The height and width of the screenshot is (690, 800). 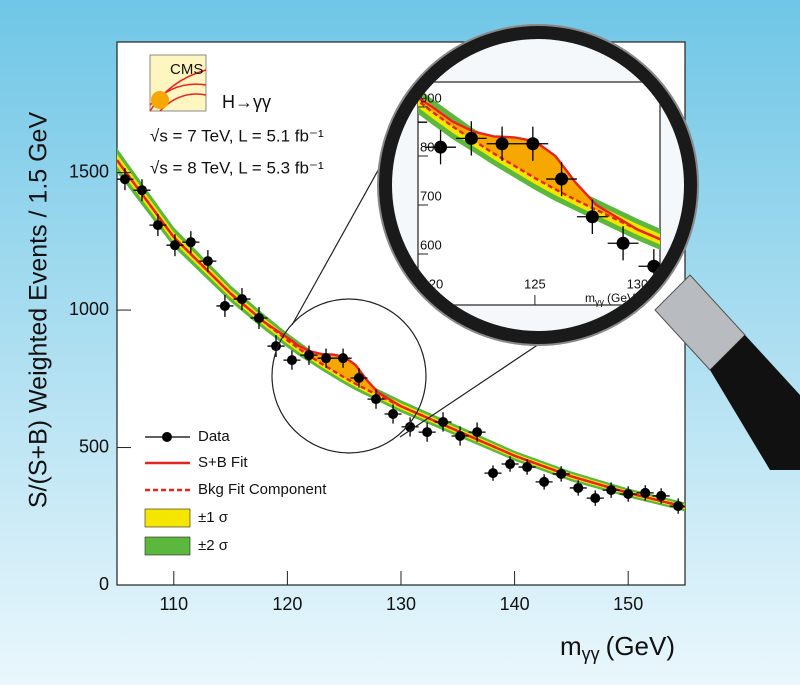 I want to click on x-tick-label: 150, so click(x=628, y=604).